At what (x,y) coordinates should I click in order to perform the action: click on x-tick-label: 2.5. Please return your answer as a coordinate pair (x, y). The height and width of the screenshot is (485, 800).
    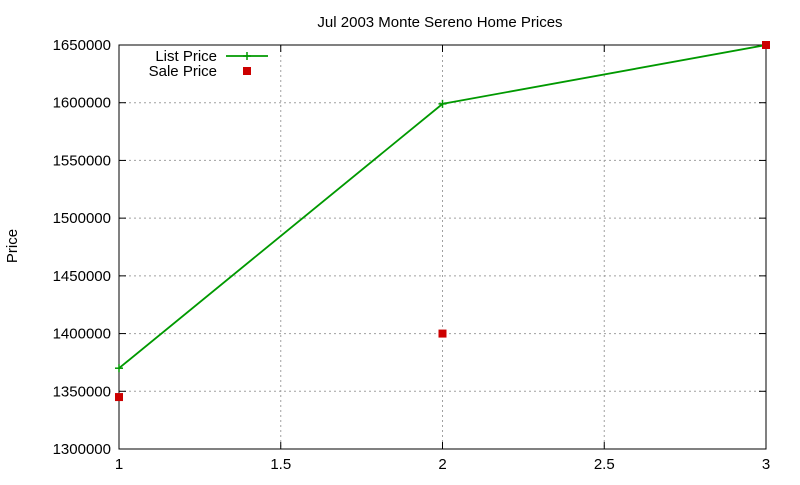
    Looking at the image, I should click on (604, 464).